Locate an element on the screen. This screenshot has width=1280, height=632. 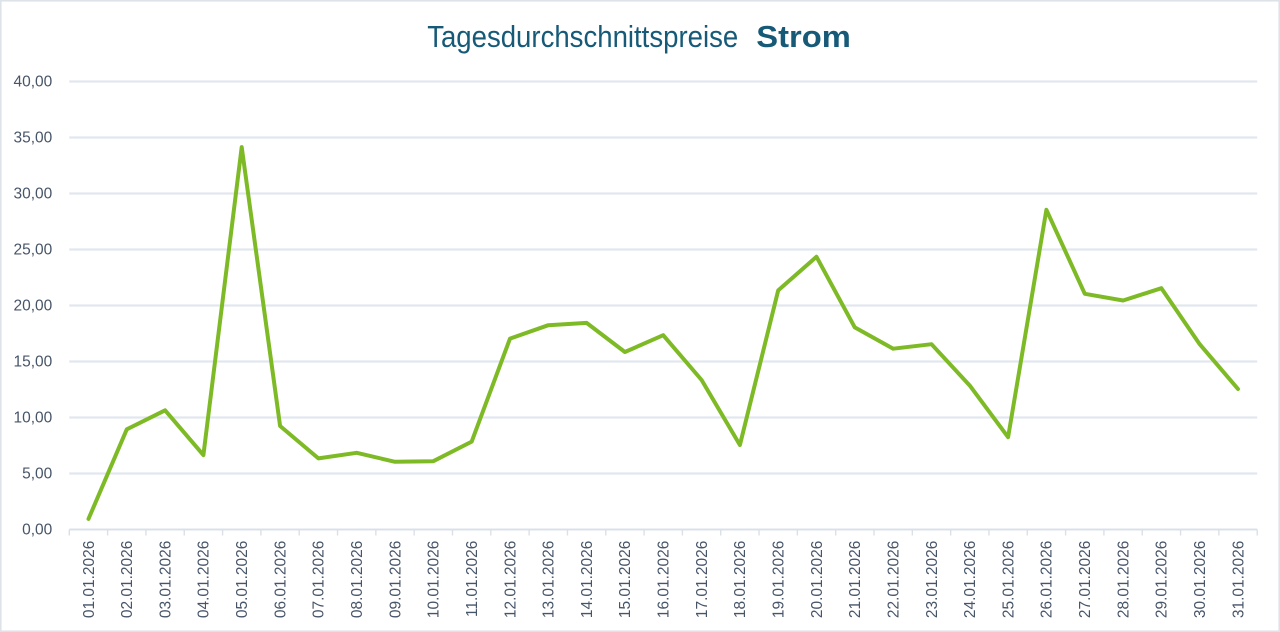
svg-text: 15.01.2026 is located at coordinates (625, 580).